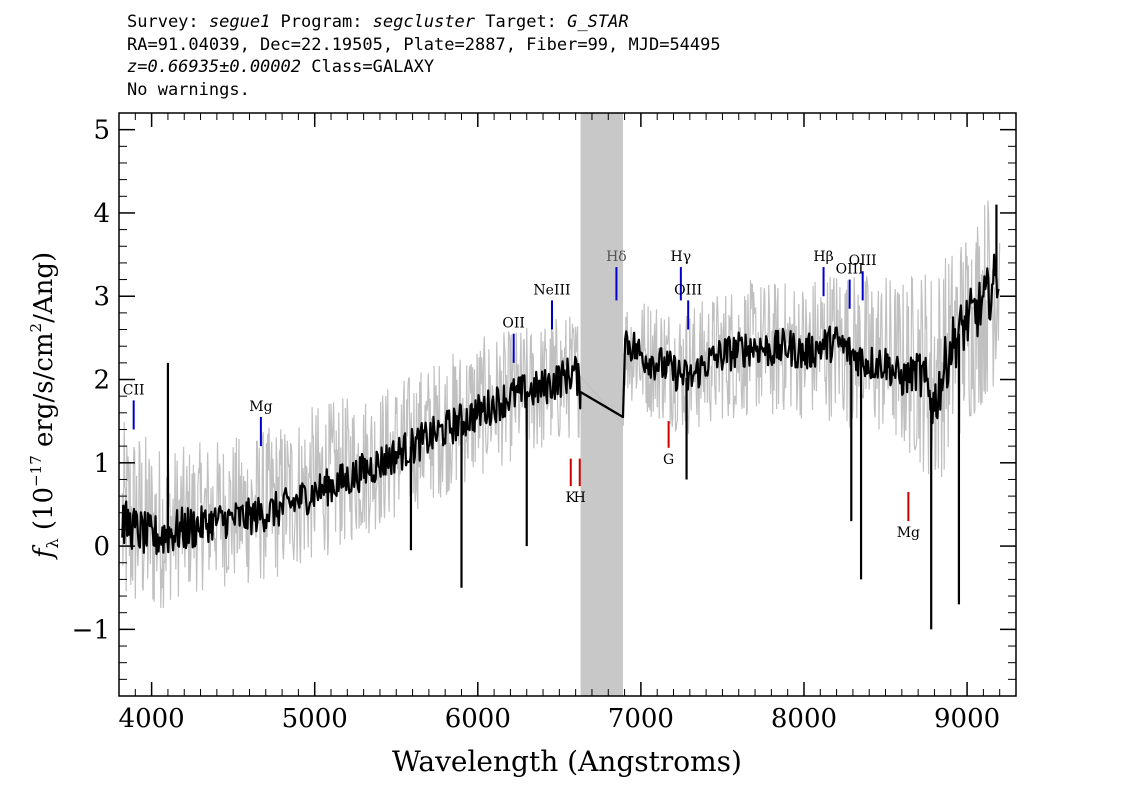  I want to click on target-name: G_STAR, so click(598, 22).